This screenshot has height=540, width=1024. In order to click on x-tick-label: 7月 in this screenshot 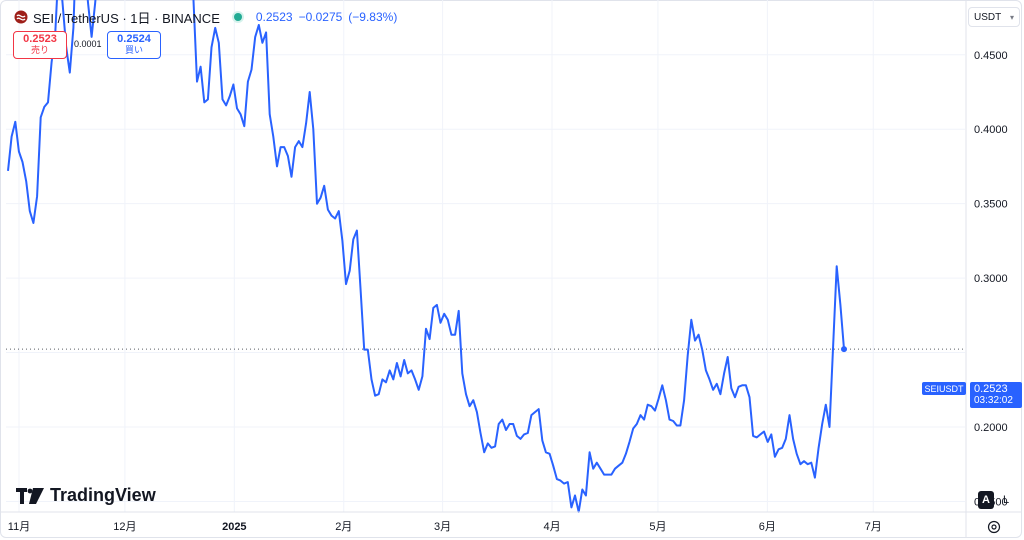, I will do `click(873, 527)`.